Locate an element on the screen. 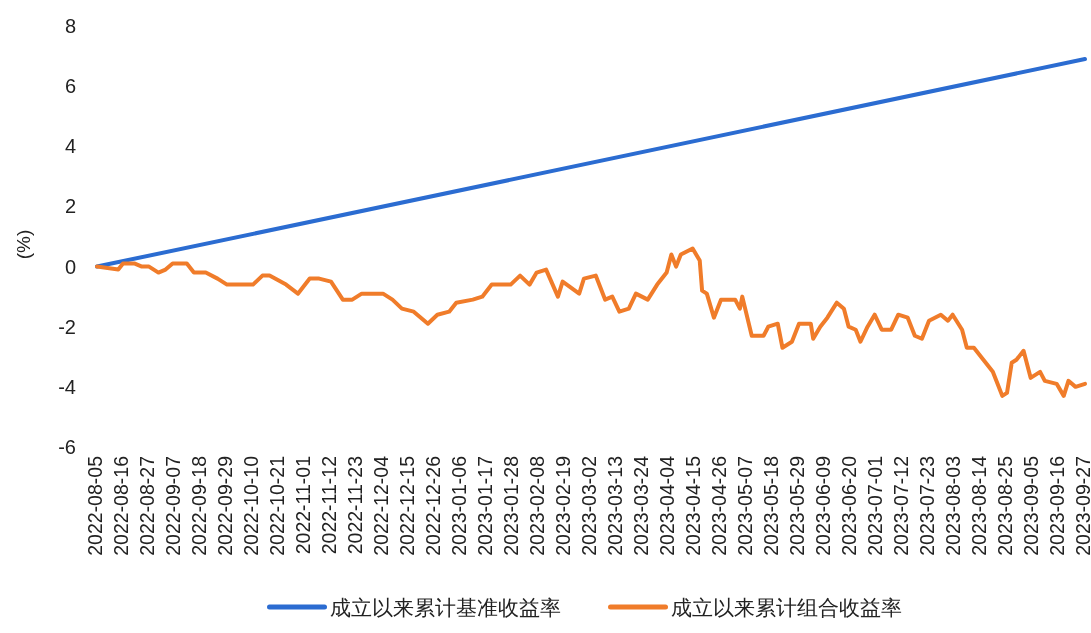 The height and width of the screenshot is (633, 1091). x-tick-label: 2023-03-24 is located at coordinates (641, 505).